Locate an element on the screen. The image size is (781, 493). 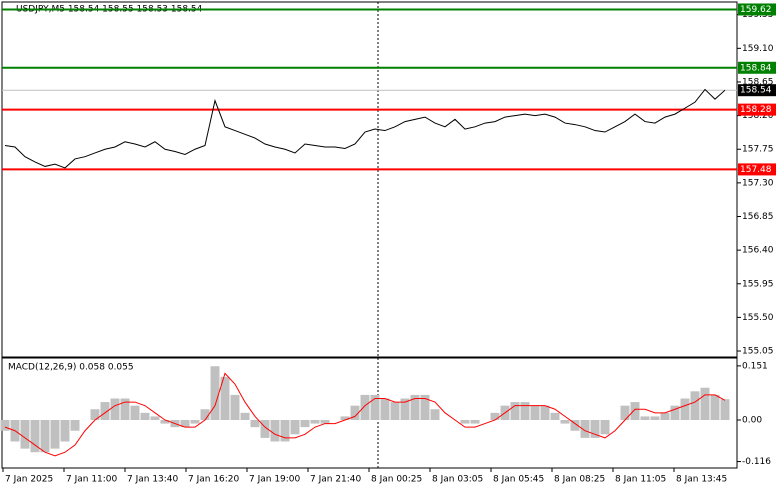
x-tick-label: 7 Jan 21:40 is located at coordinates (336, 480).